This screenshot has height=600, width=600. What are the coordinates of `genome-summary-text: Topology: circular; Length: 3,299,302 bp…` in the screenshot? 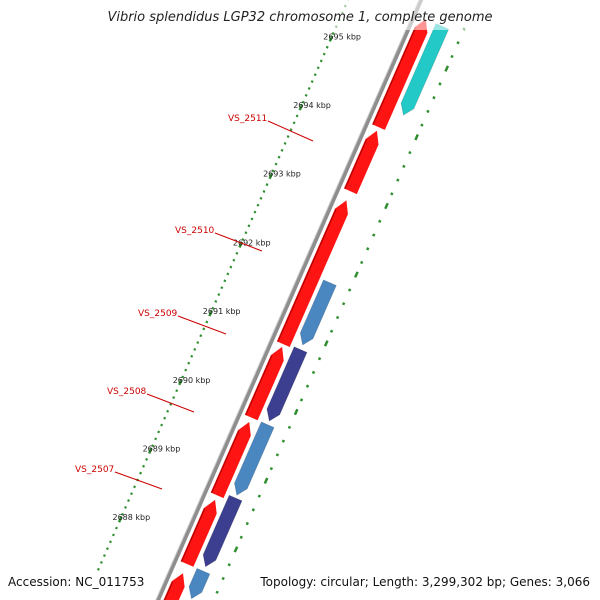 It's located at (425, 582).